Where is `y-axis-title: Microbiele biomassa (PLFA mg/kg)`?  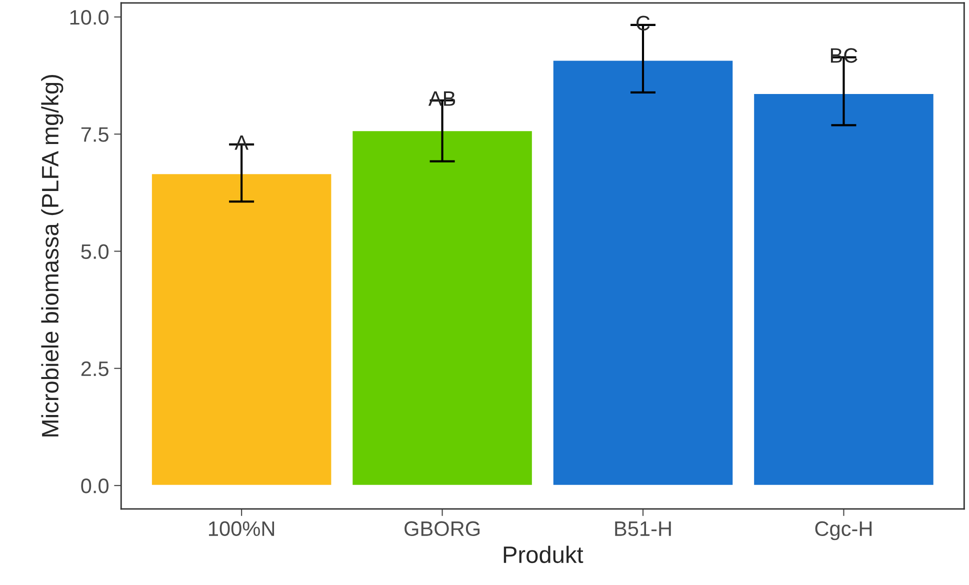 y-axis-title: Microbiele biomassa (PLFA mg/kg) is located at coordinates (52, 255).